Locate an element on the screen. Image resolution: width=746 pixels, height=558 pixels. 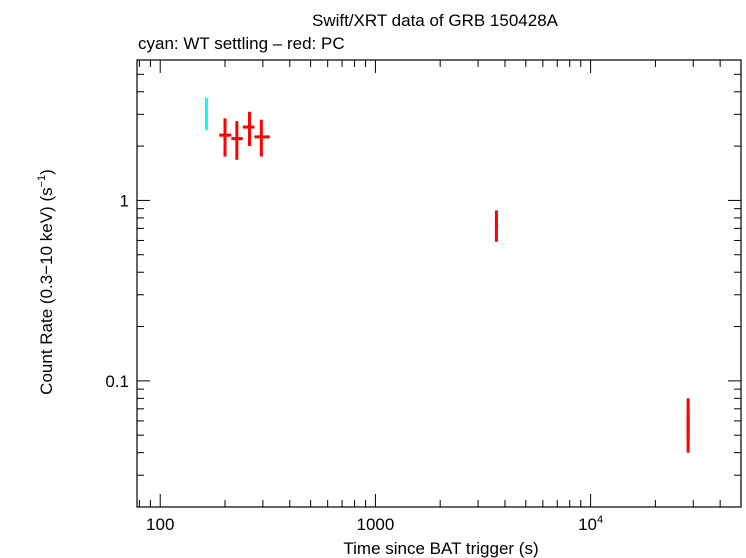
y-tick-label: 0.1 is located at coordinates (117, 381).